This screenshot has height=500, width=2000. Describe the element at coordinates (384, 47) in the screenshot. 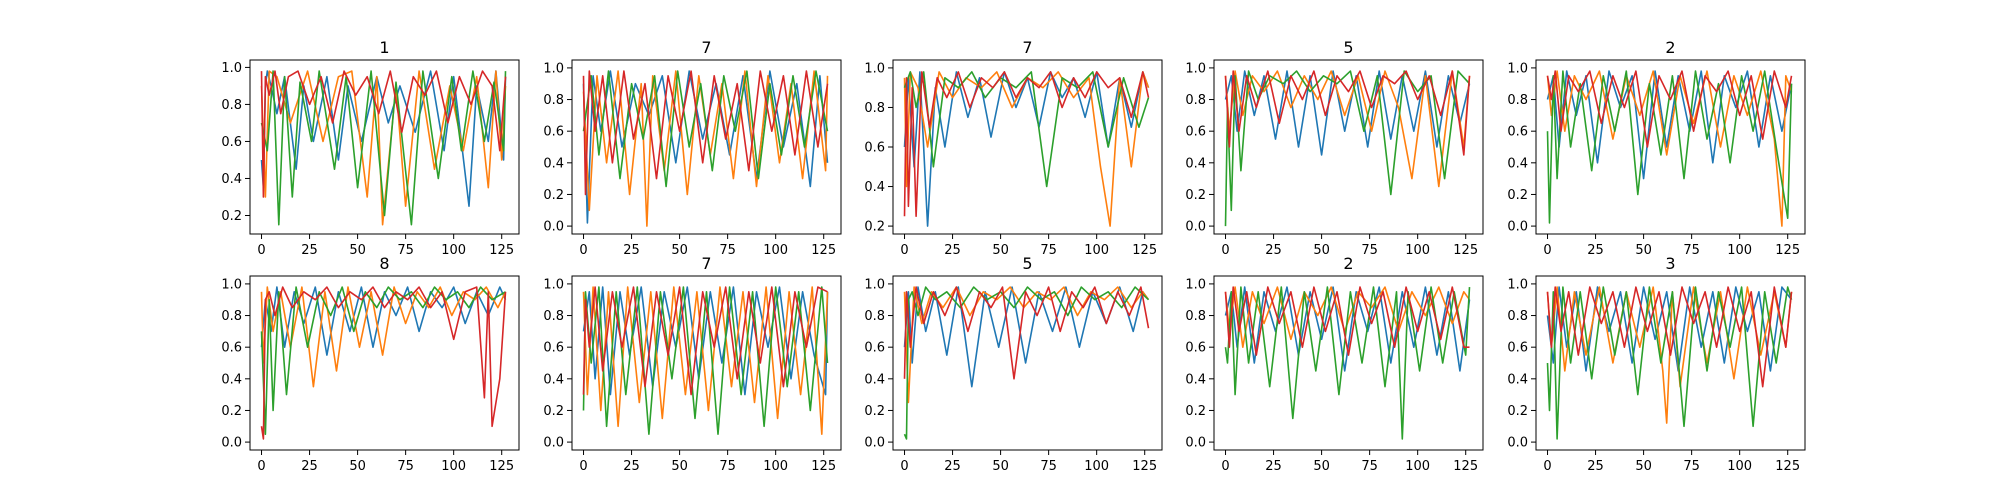

I see `subplot-title: 1` at that location.